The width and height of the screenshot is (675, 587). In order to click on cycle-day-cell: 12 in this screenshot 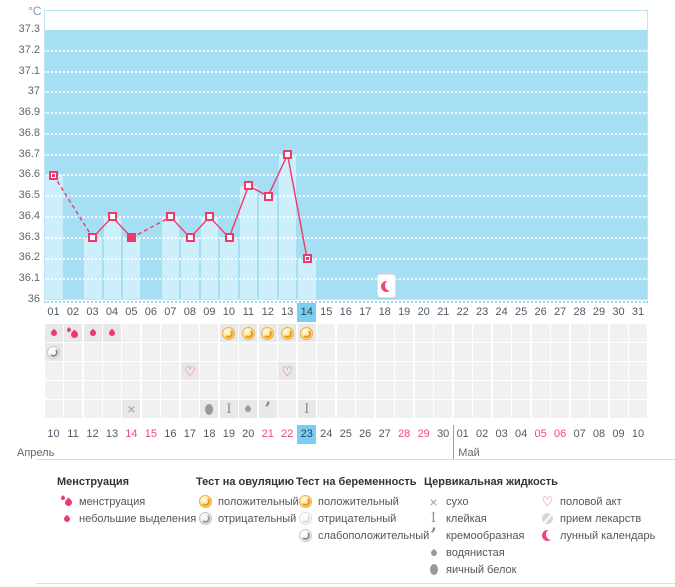, I will do `click(267, 312)`.